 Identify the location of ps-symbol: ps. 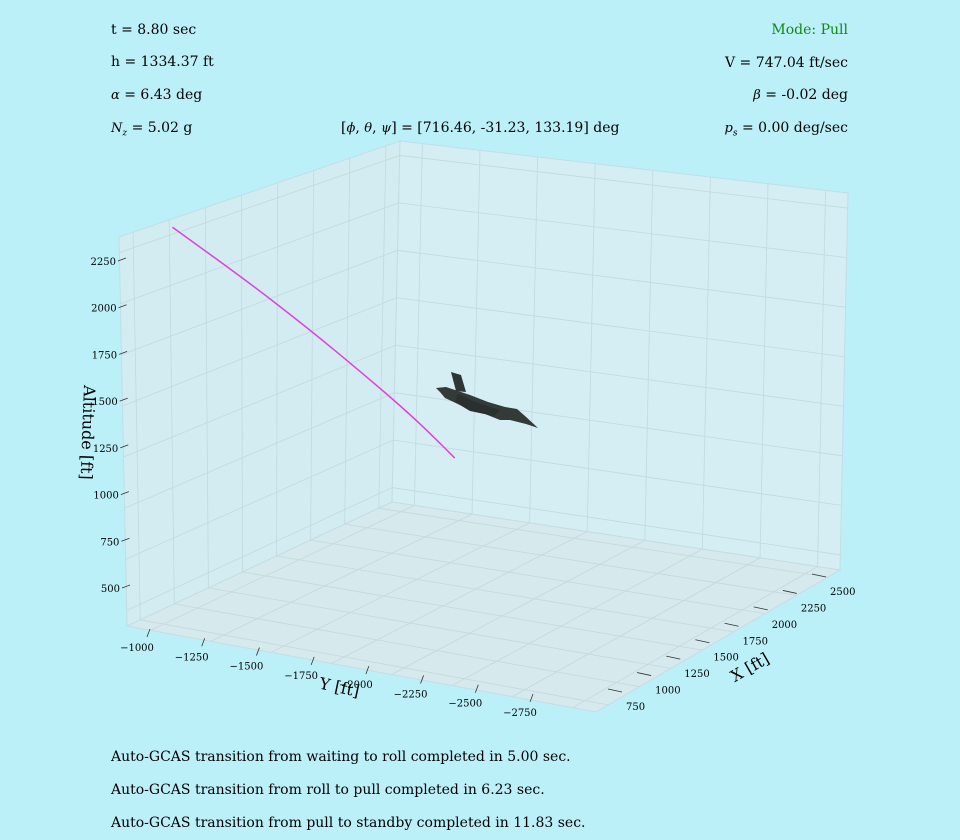
(731, 130).